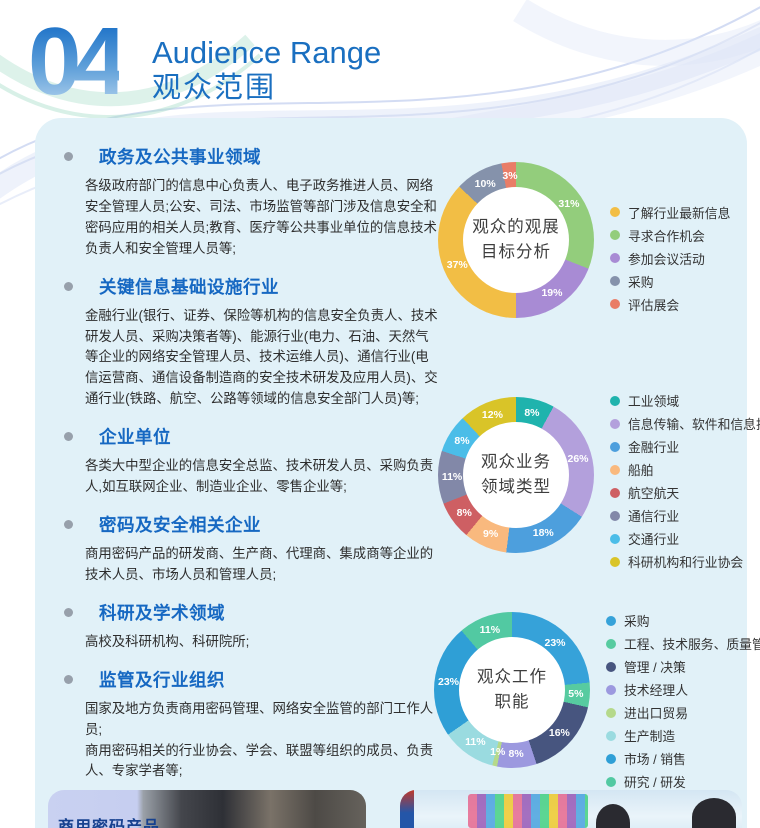 The image size is (760, 828). I want to click on legend-item: 技术经理人, so click(683, 689).